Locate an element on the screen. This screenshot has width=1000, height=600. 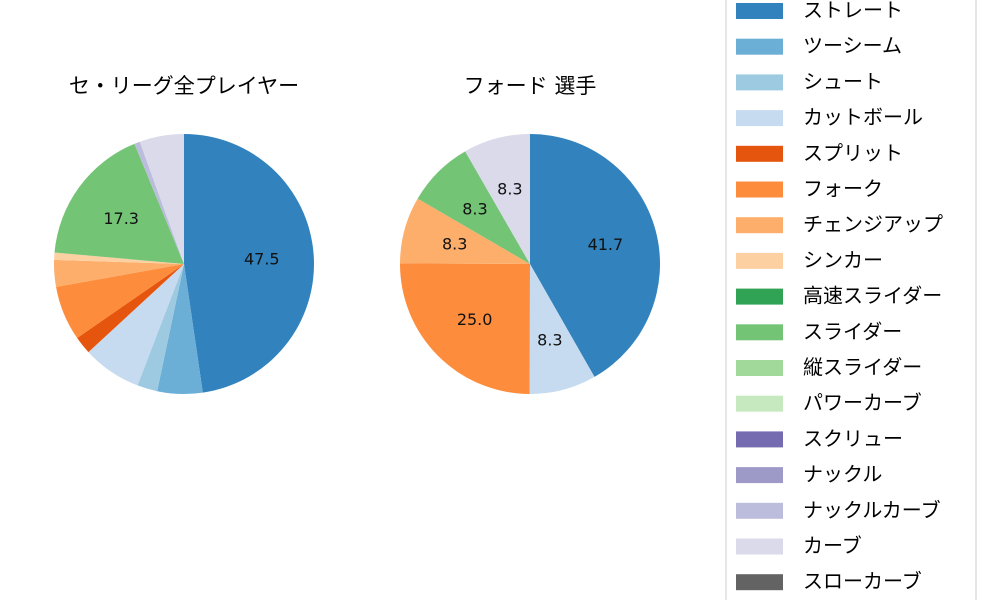
legend-label-0: ストレート is located at coordinates (853, 11).